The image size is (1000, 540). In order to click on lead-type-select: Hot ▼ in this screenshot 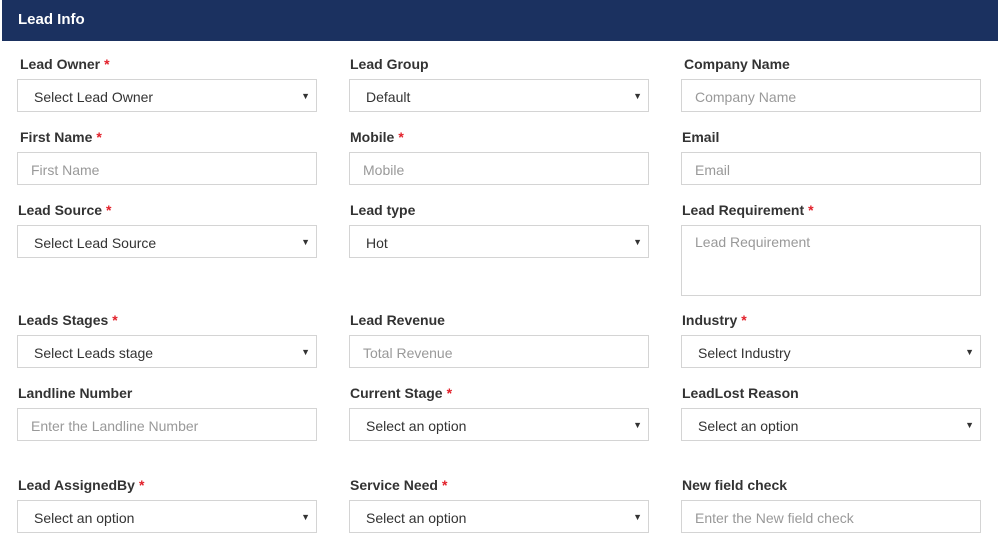, I will do `click(499, 241)`.